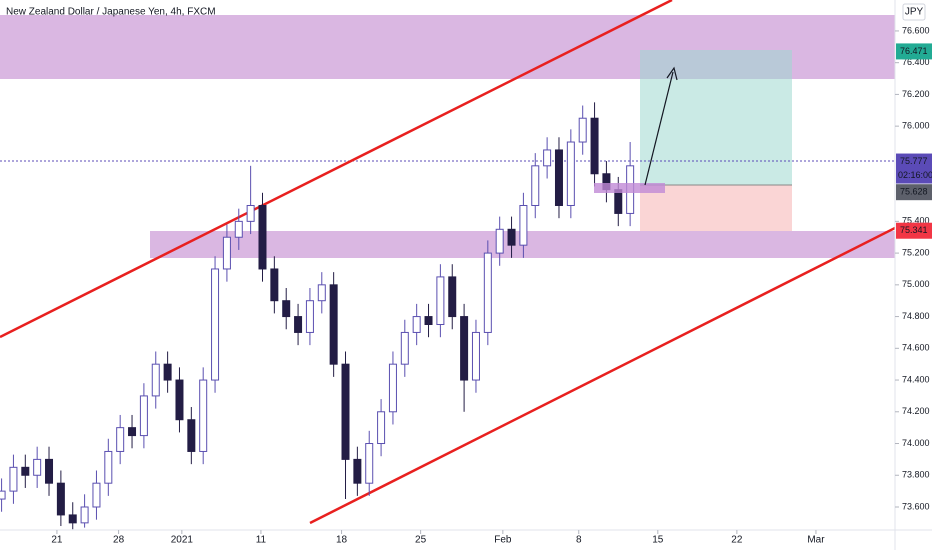  I want to click on price-badge-label: 75.341, so click(914, 230).